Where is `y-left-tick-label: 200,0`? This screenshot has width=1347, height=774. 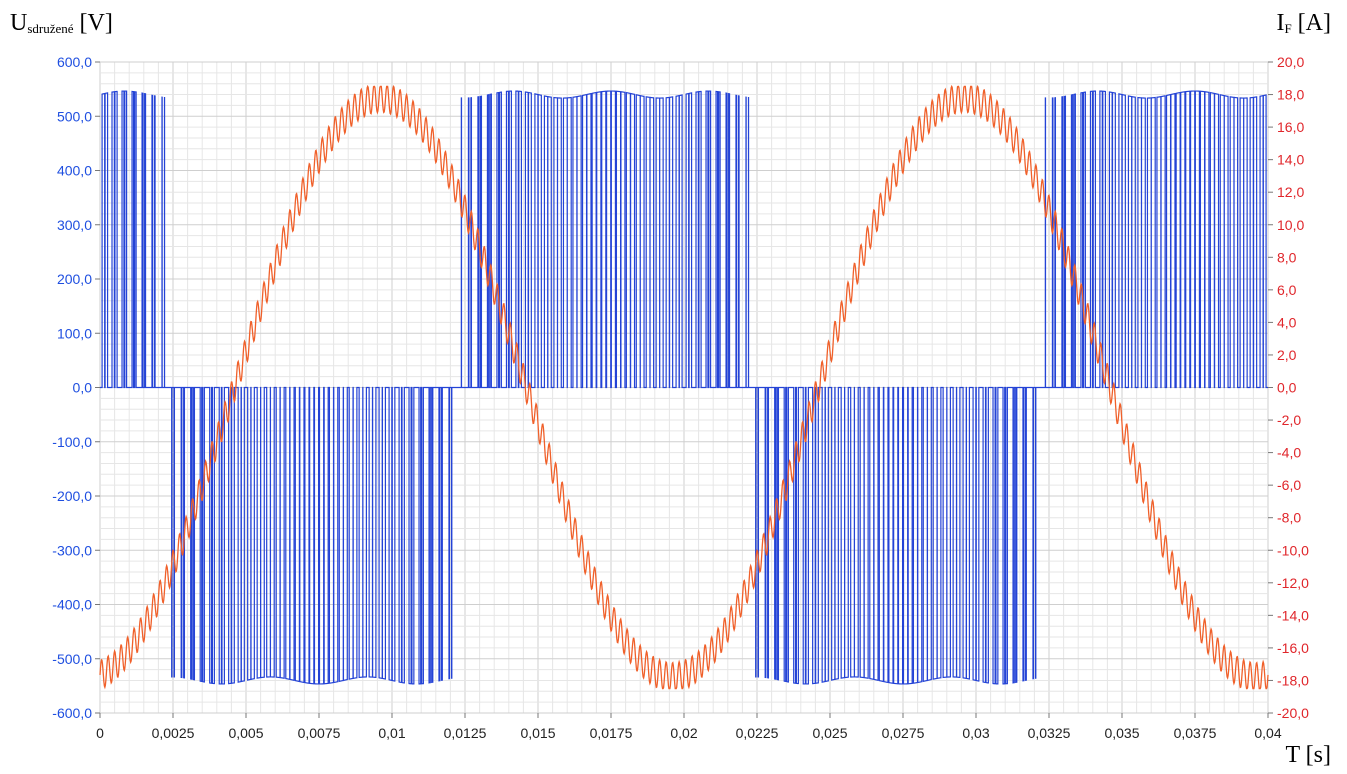 y-left-tick-label: 200,0 is located at coordinates (74, 279).